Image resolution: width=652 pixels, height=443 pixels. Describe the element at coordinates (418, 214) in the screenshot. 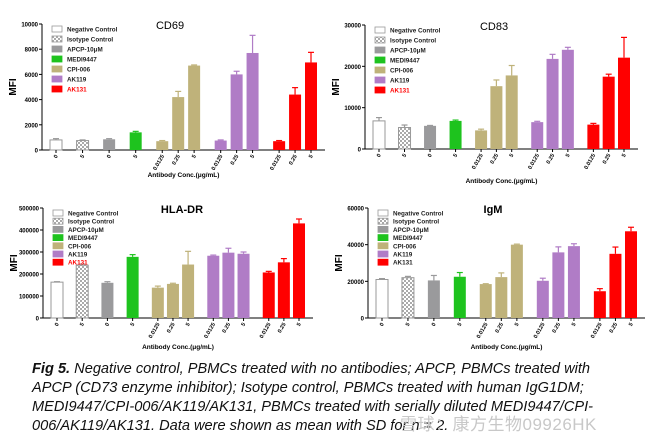

I see `legend-label: Negative Control` at that location.